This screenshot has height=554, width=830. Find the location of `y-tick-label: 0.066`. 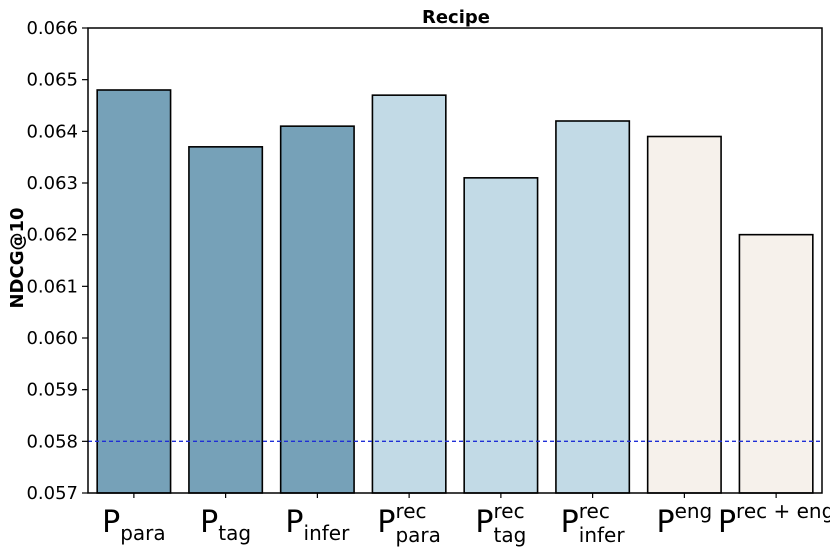

y-tick-label: 0.066 is located at coordinates (52, 28).